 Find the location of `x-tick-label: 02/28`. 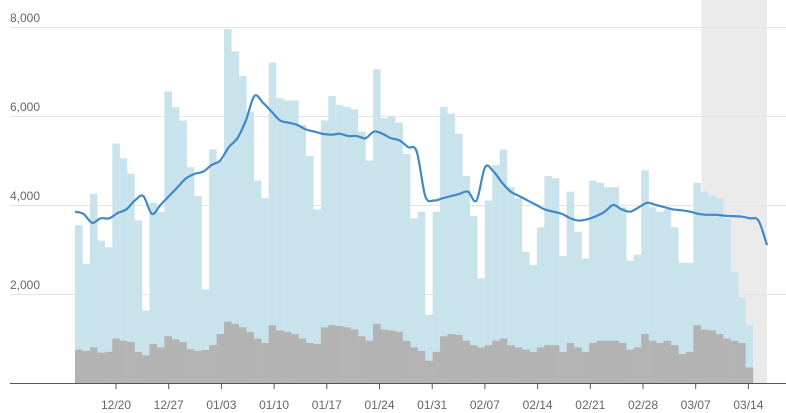

x-tick-label: 02/28 is located at coordinates (643, 405).